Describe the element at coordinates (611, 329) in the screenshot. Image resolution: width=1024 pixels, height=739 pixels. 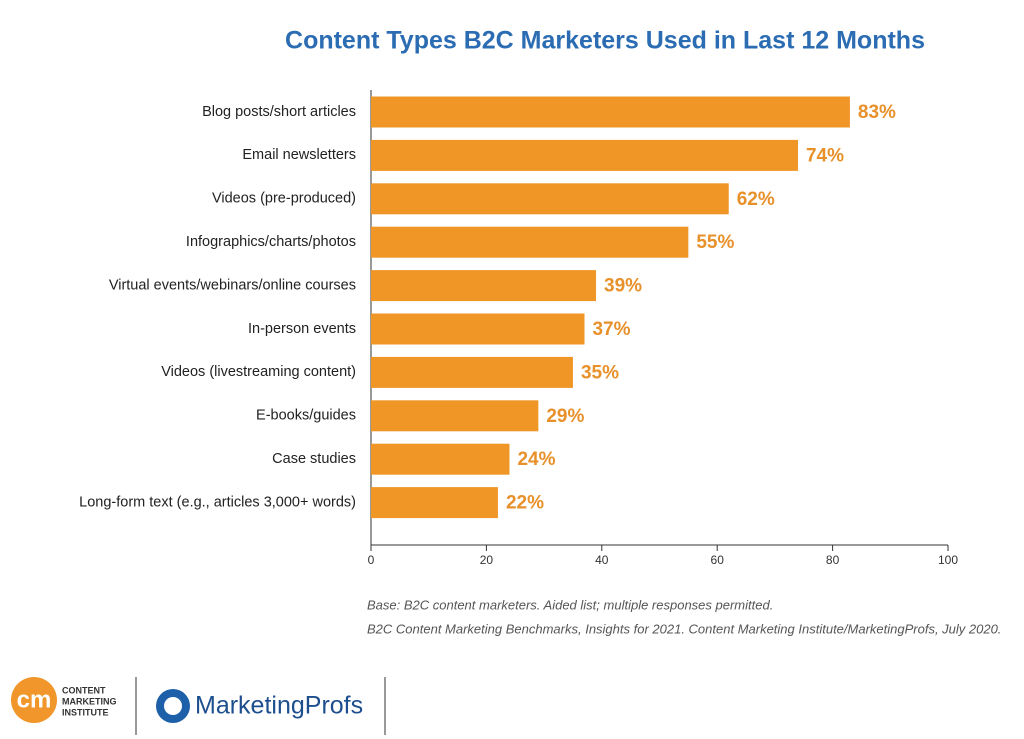
I see `value-label: 37%` at that location.